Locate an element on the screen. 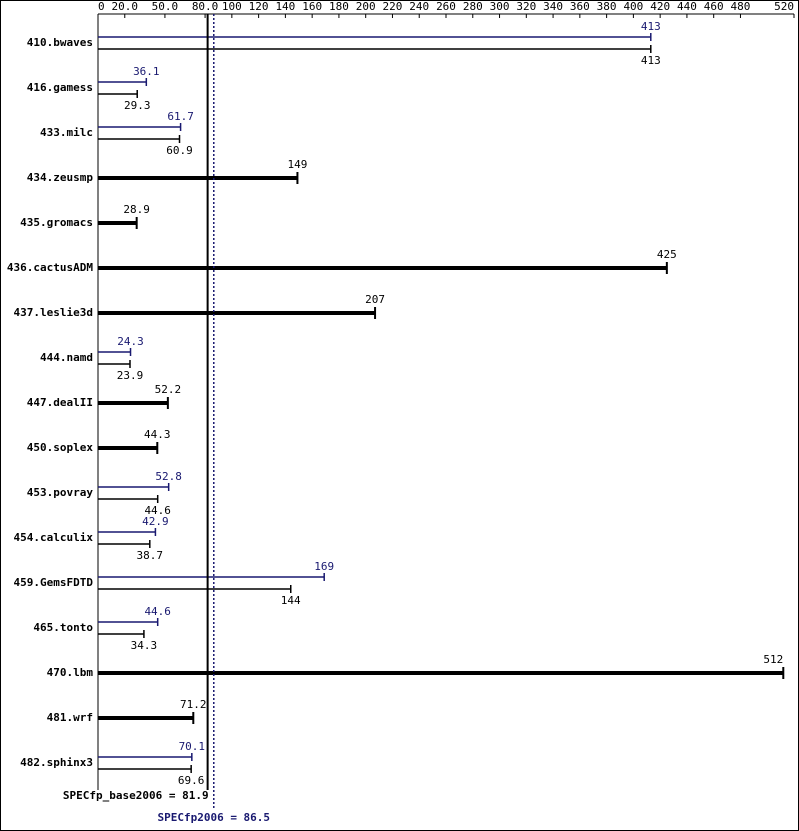 The image size is (799, 831). x-tick-label: 140 is located at coordinates (285, 6).